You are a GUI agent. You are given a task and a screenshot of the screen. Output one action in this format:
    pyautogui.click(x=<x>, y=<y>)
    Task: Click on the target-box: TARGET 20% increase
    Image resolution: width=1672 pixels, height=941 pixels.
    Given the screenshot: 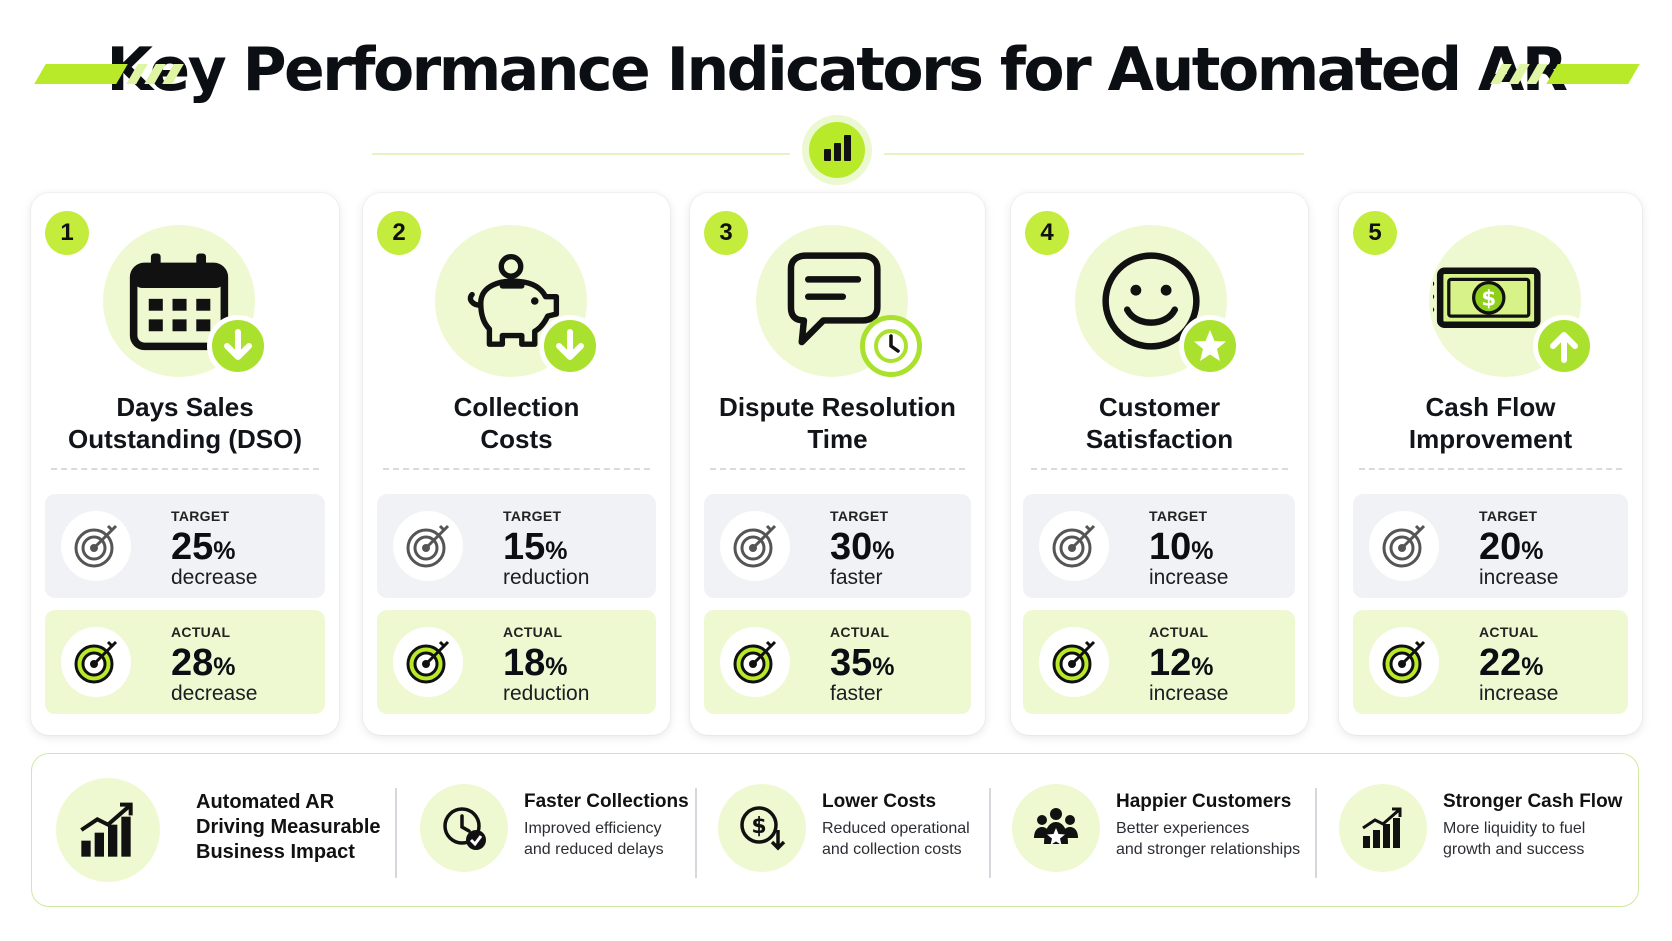 What is the action you would take?
    pyautogui.click(x=1490, y=546)
    